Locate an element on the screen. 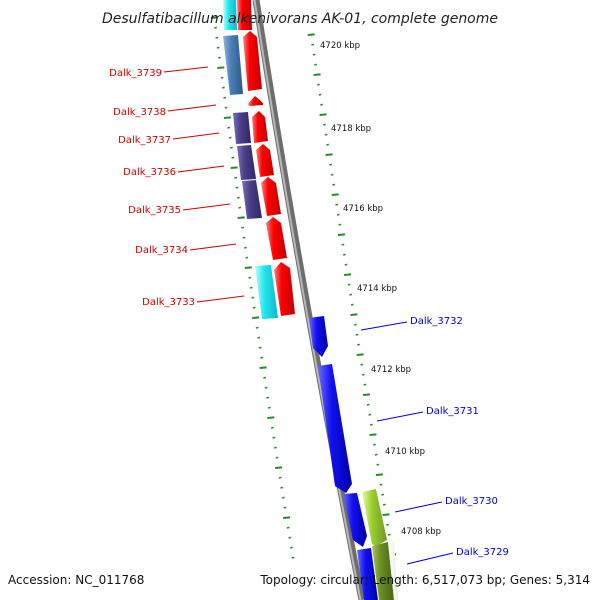 This screenshot has height=600, width=600. gene-feature-dalk-3737-purple is located at coordinates (242, 128).